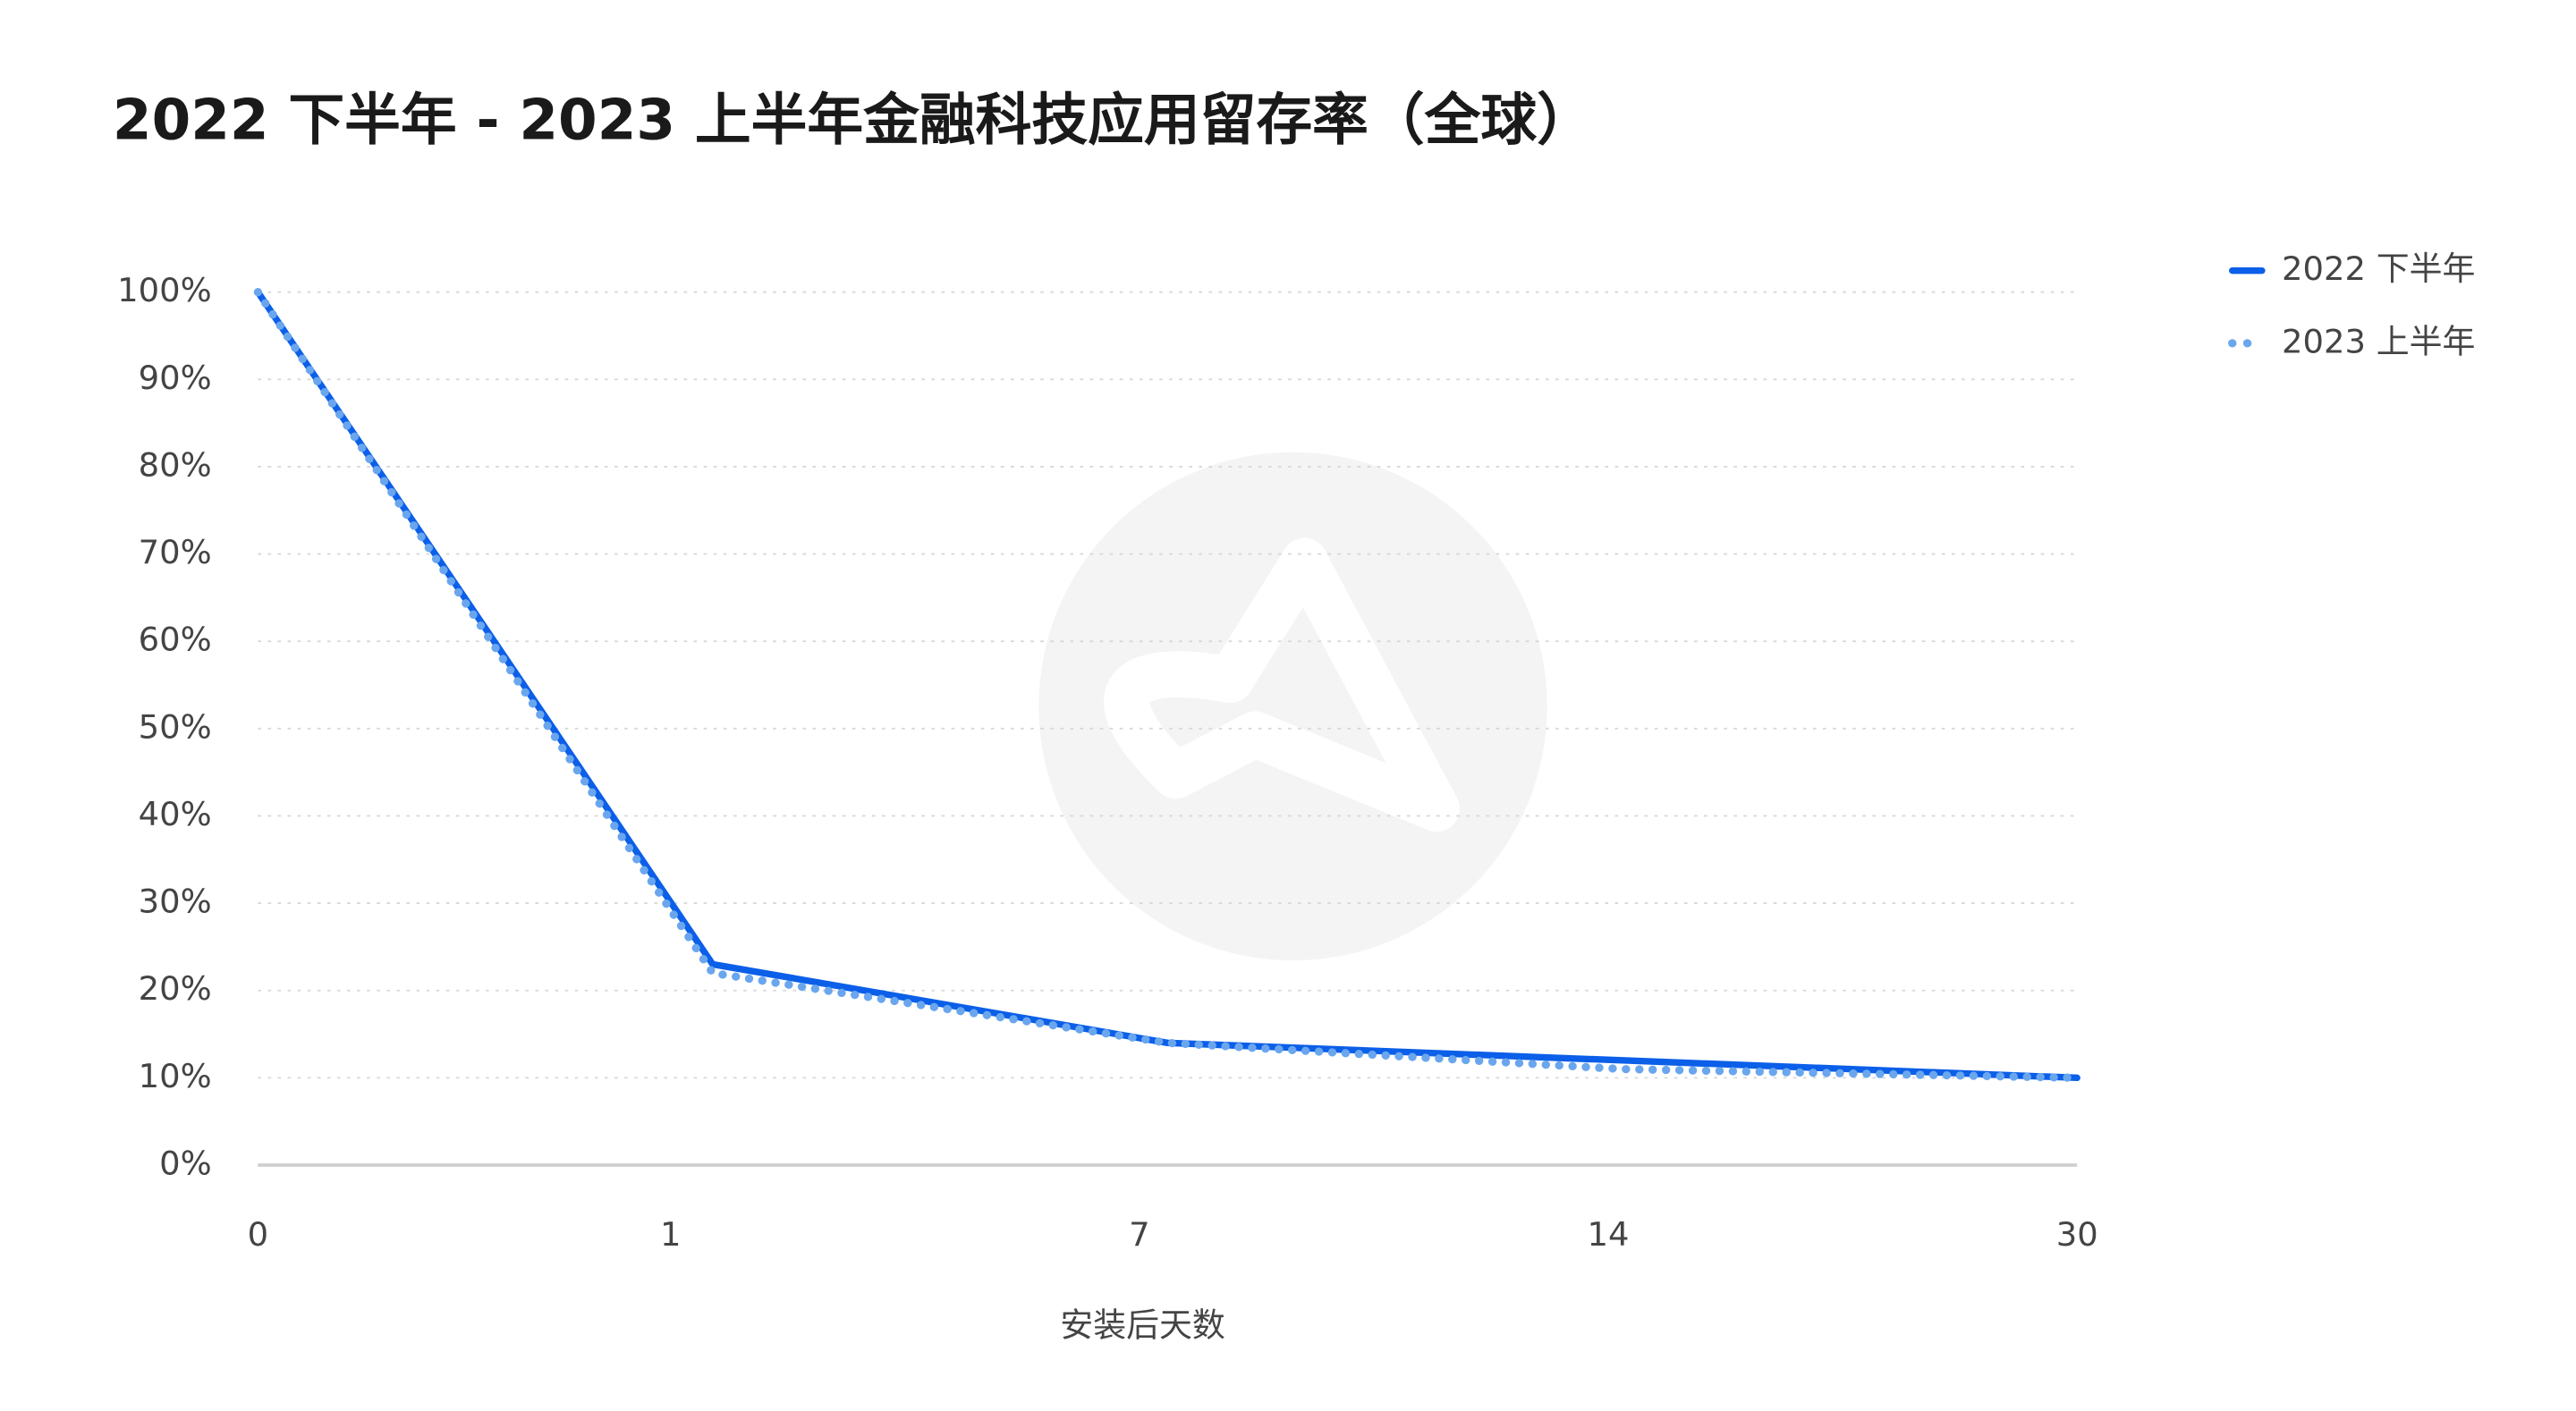  What do you see at coordinates (164, 290) in the screenshot?
I see `y-tick-label: 100%` at bounding box center [164, 290].